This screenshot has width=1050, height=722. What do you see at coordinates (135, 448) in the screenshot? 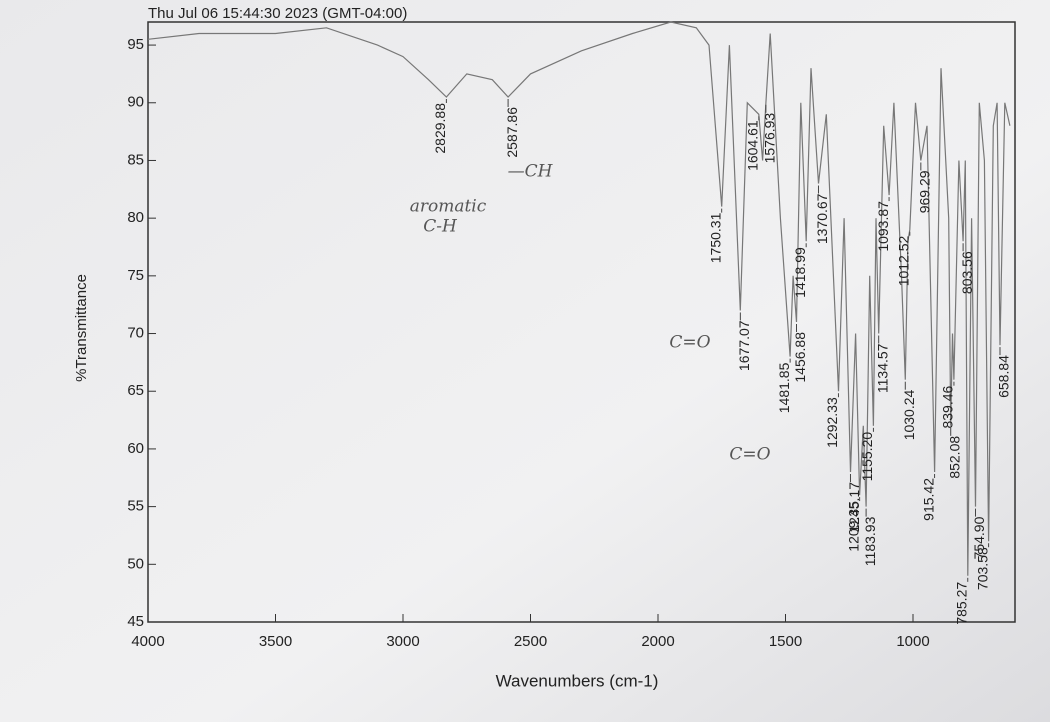
I see `y-tick-label: 60` at bounding box center [135, 448].